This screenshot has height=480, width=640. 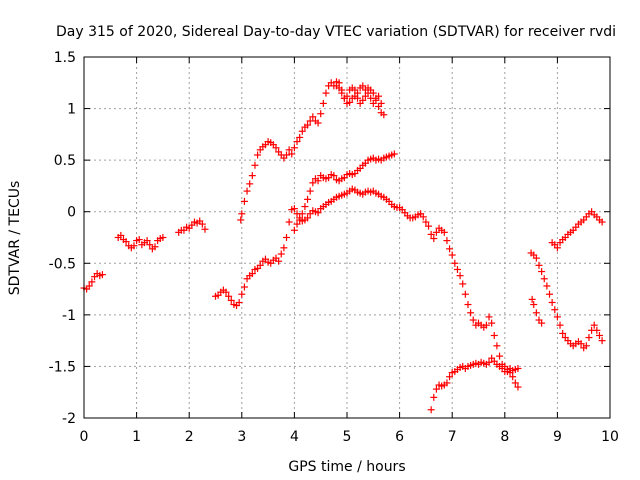 What do you see at coordinates (189, 437) in the screenshot?
I see `x-tick-label: 2` at bounding box center [189, 437].